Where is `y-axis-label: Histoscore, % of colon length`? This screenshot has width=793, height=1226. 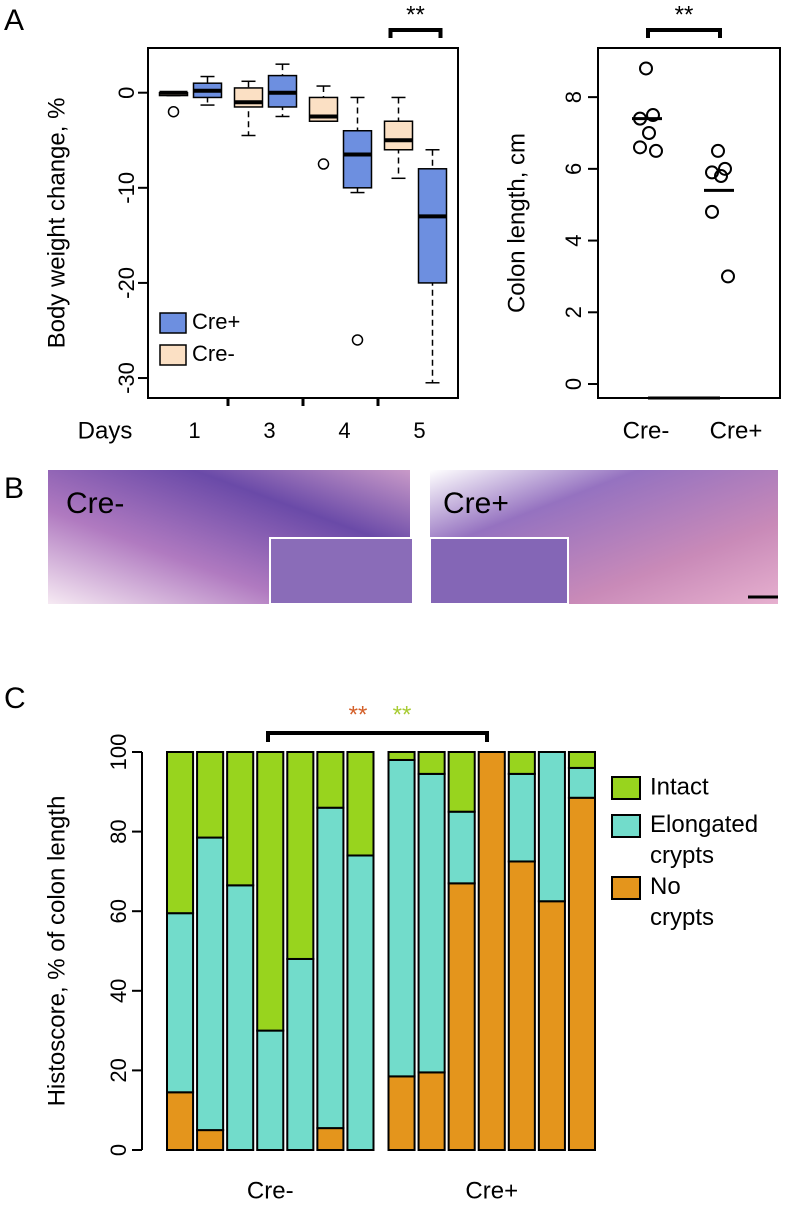
y-axis-label: Histoscore, % of colon length is located at coordinates (56, 951).